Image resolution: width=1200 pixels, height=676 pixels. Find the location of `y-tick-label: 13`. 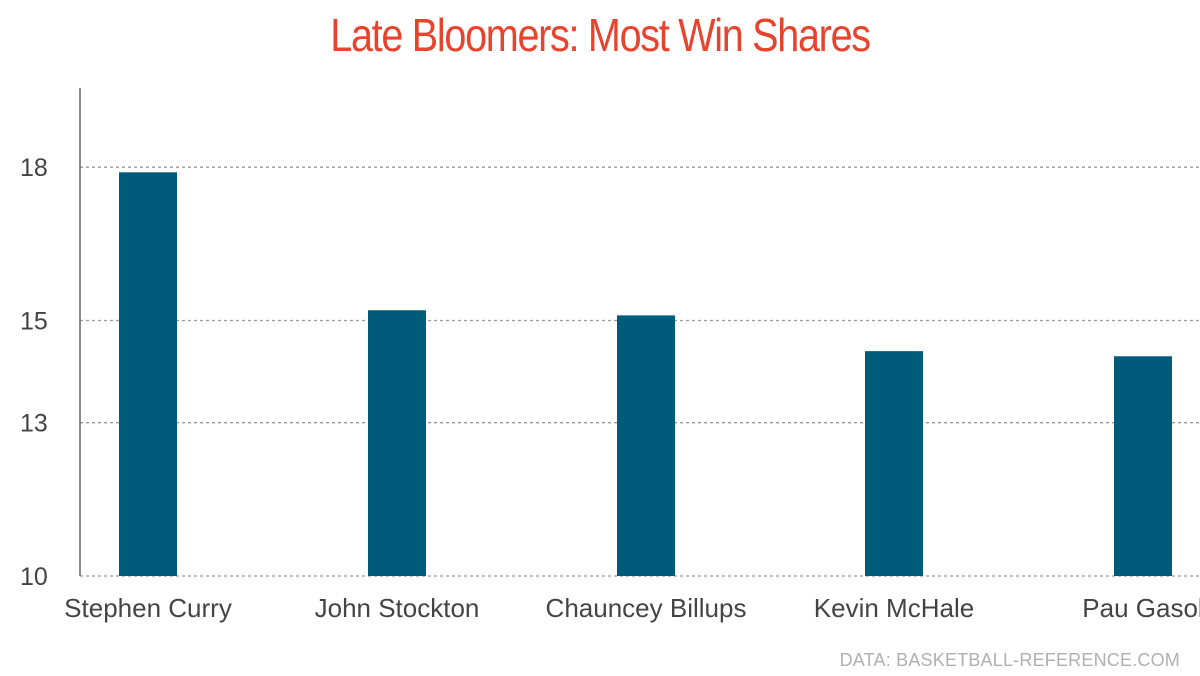

y-tick-label: 13 is located at coordinates (34, 424).